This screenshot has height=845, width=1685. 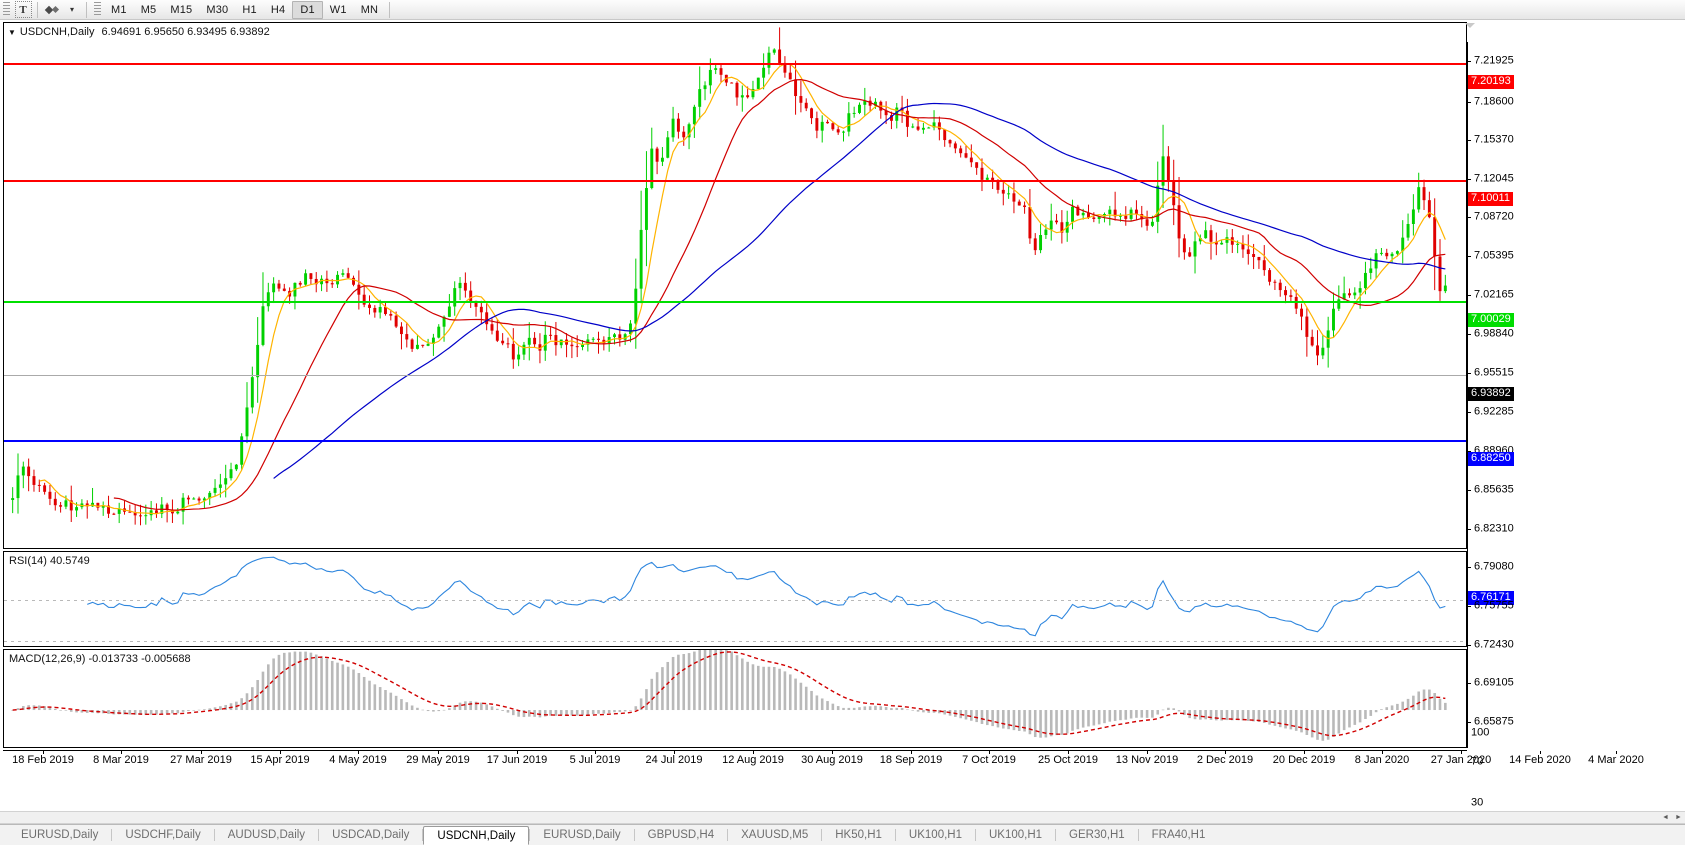 What do you see at coordinates (100, 659) in the screenshot?
I see `macd-header: MACD(12,26,9) -0.013733 -0.005688` at bounding box center [100, 659].